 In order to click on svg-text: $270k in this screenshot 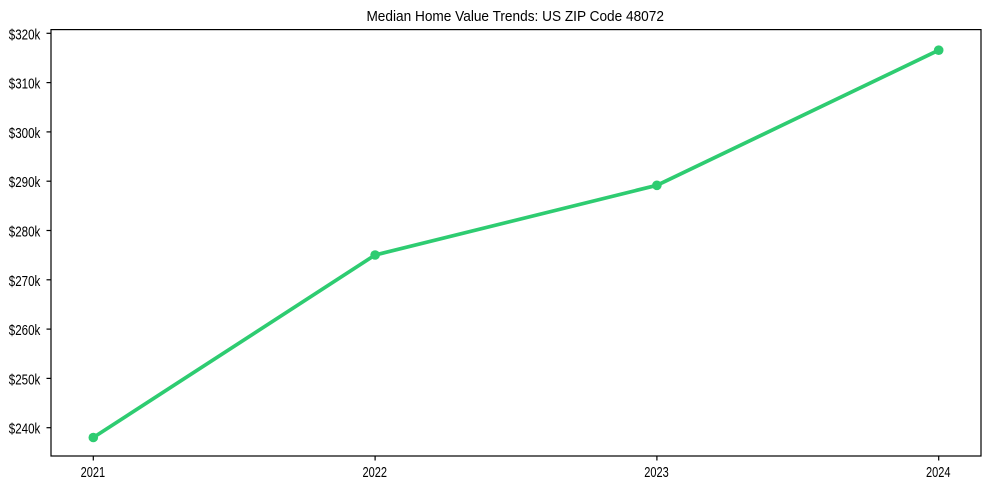, I will do `click(25, 282)`.